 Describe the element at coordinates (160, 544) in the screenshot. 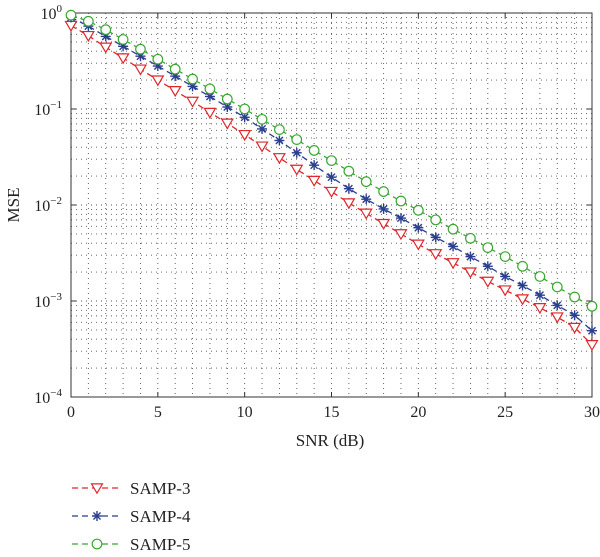

I see `legend-label: SAMP-5` at that location.